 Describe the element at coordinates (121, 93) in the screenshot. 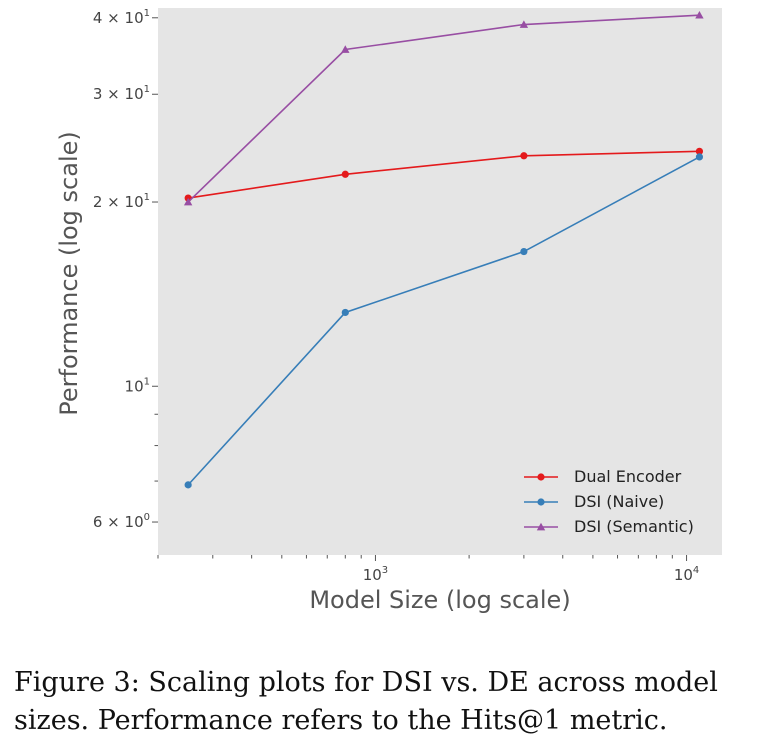

I see `y-tick-label: 3 × 101` at that location.